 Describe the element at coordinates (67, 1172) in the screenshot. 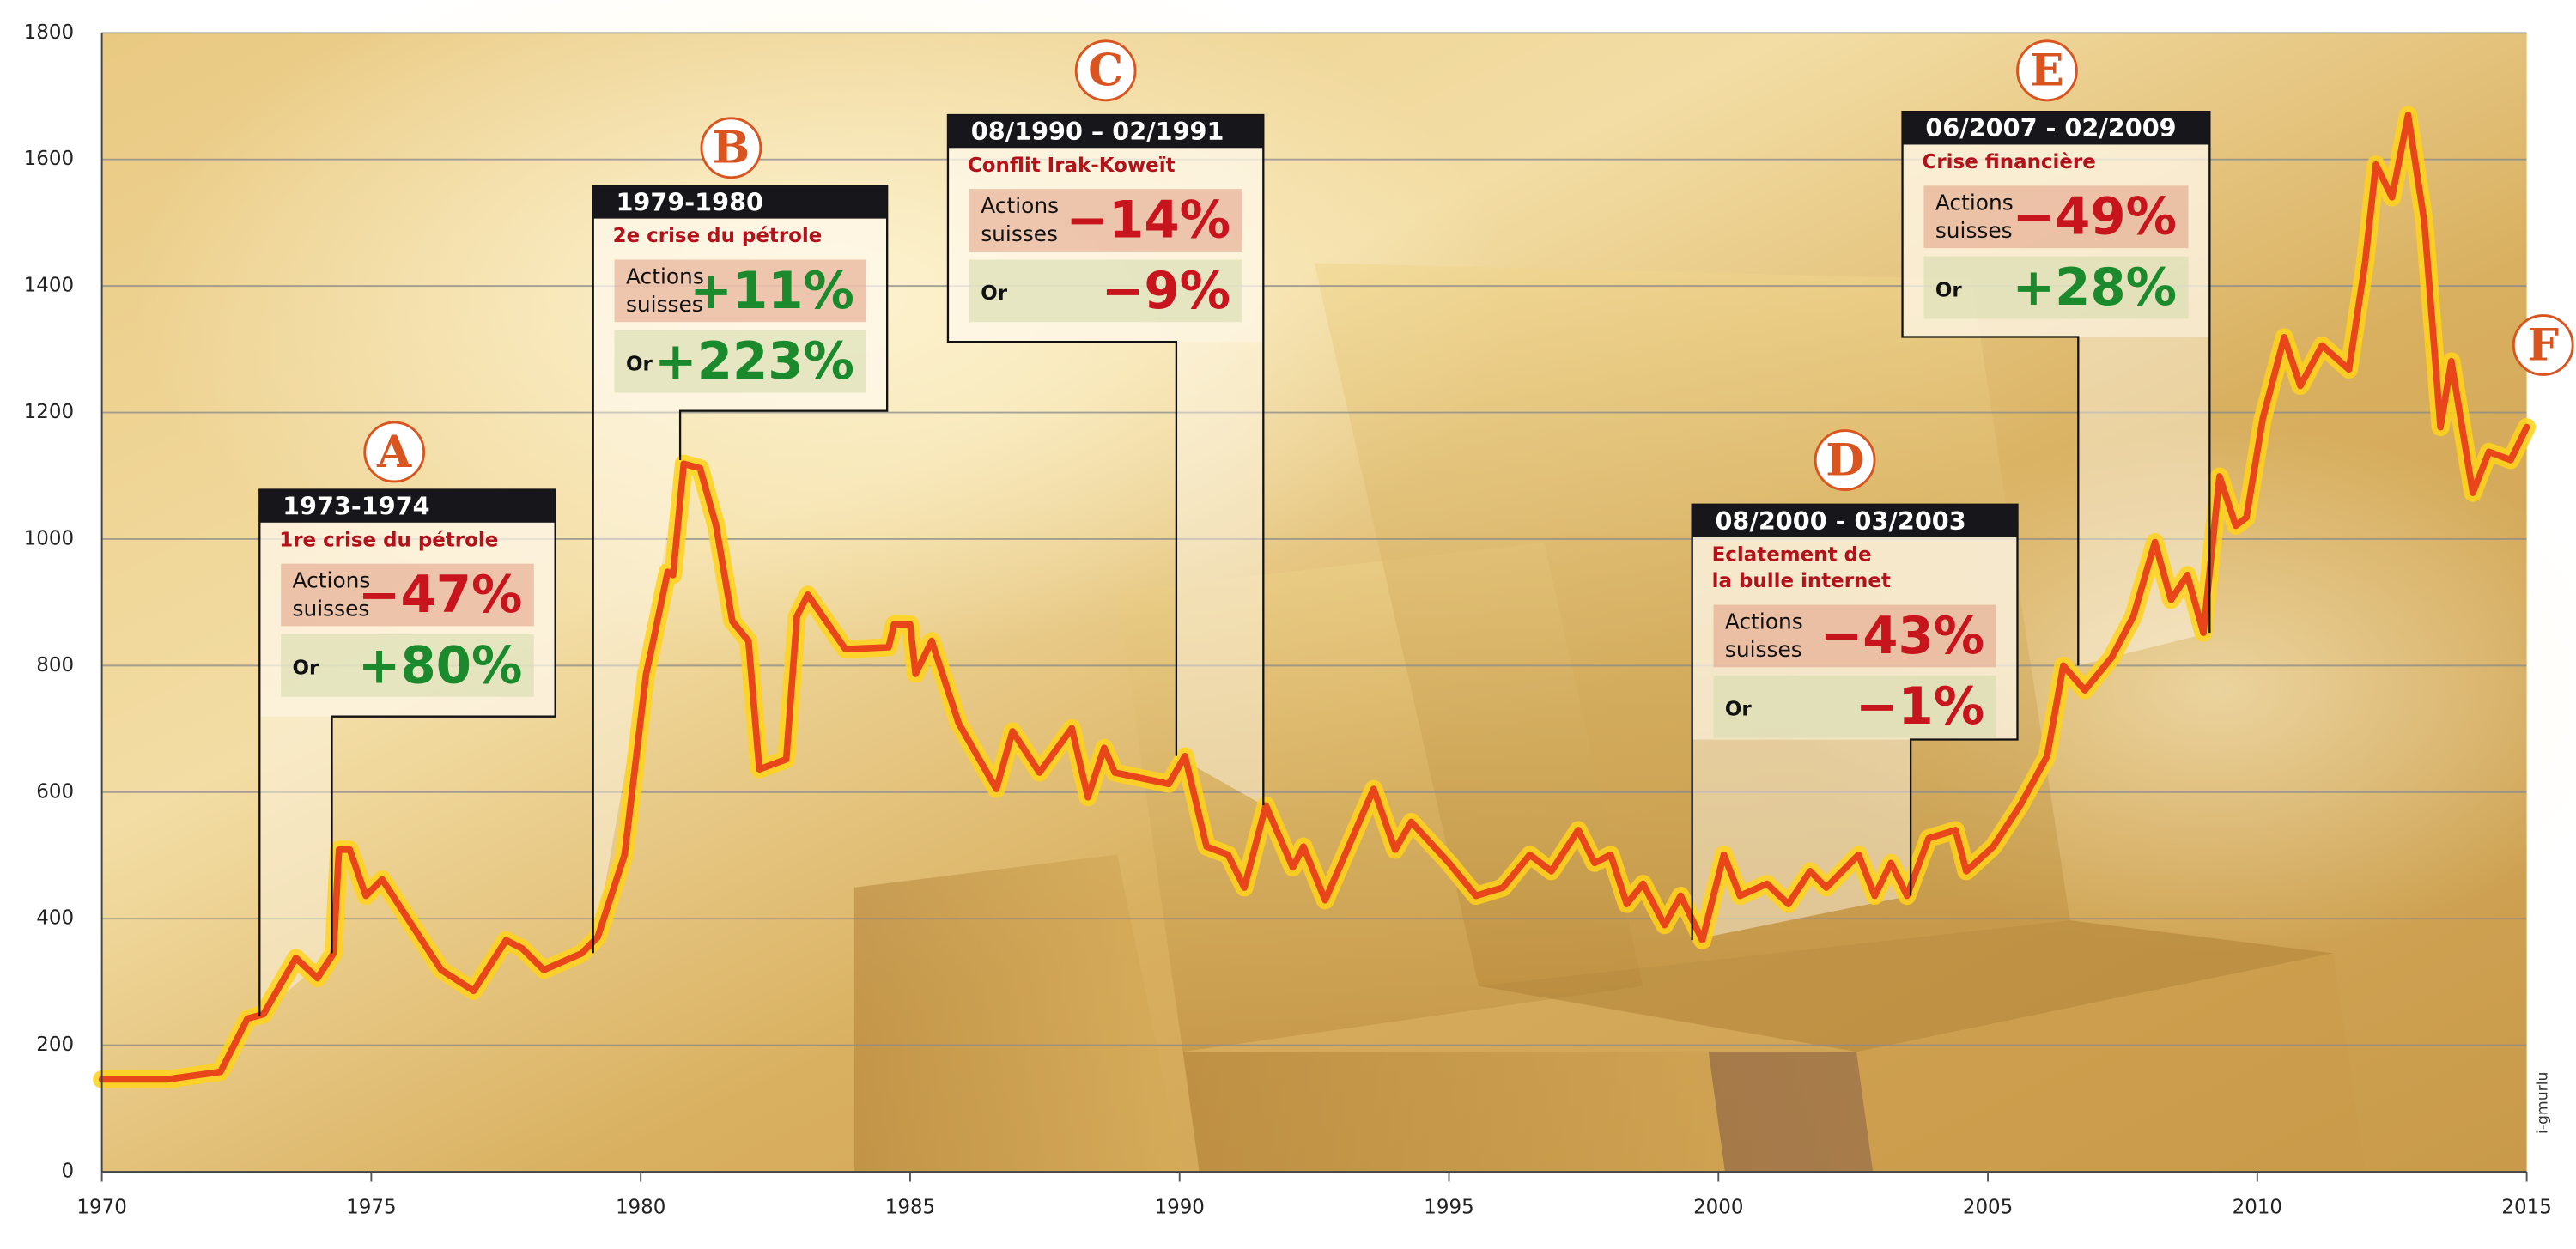

I see `y-tick-label: 0` at that location.